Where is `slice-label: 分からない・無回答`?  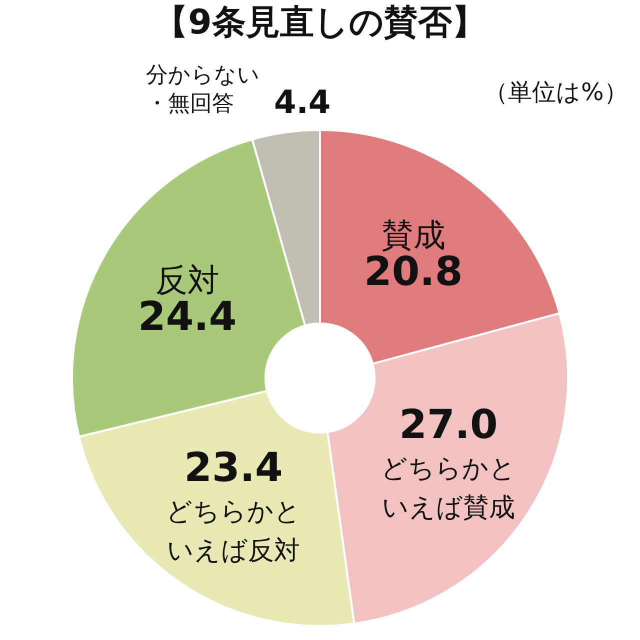 slice-label: 分からない・無回答 is located at coordinates (203, 90).